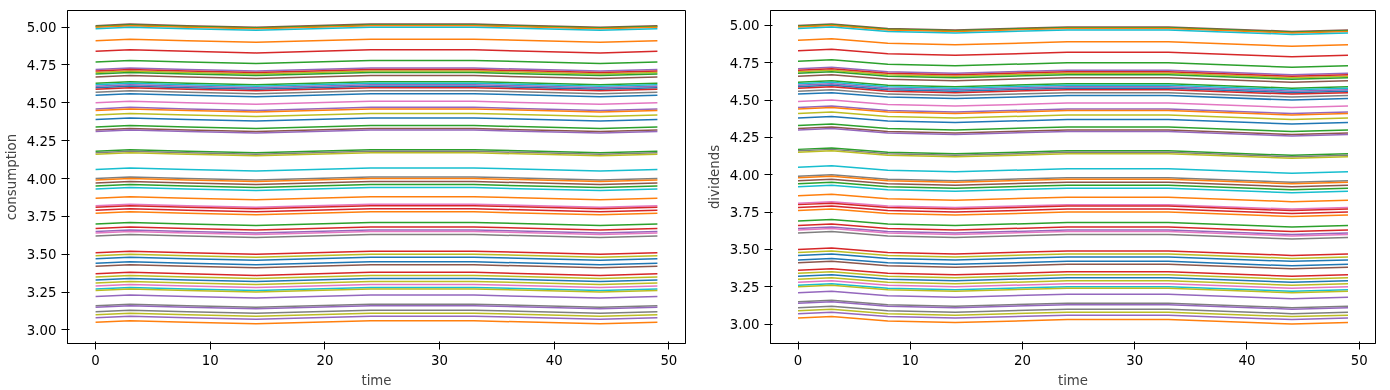  I want to click on y-axis-title: consumption, so click(11, 177).